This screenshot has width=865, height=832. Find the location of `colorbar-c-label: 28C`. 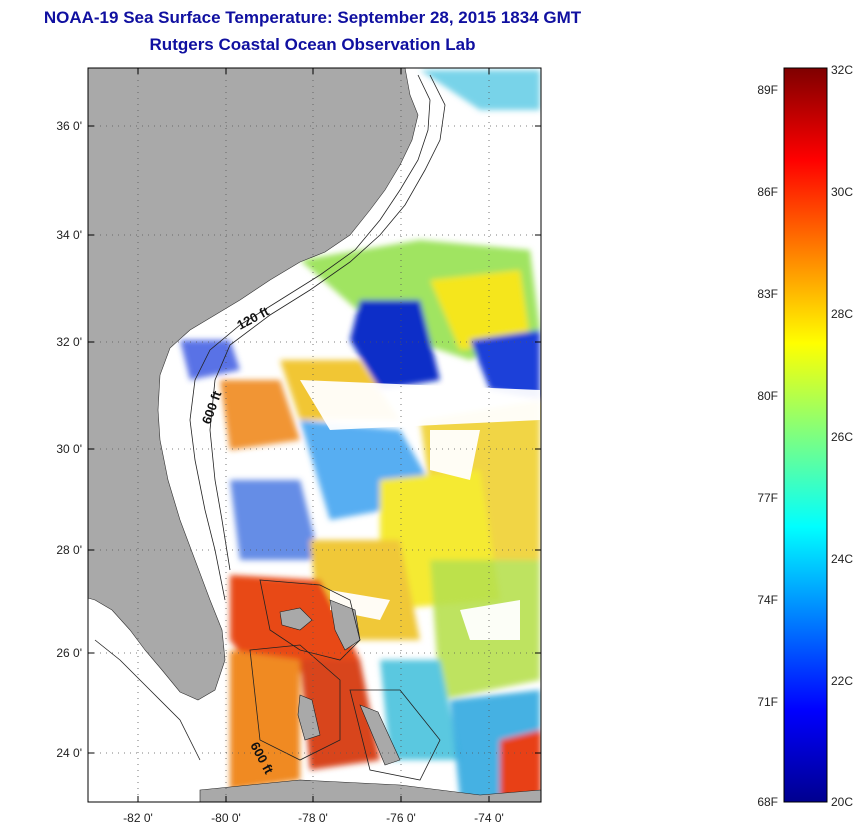

colorbar-c-label: 28C is located at coordinates (842, 314).